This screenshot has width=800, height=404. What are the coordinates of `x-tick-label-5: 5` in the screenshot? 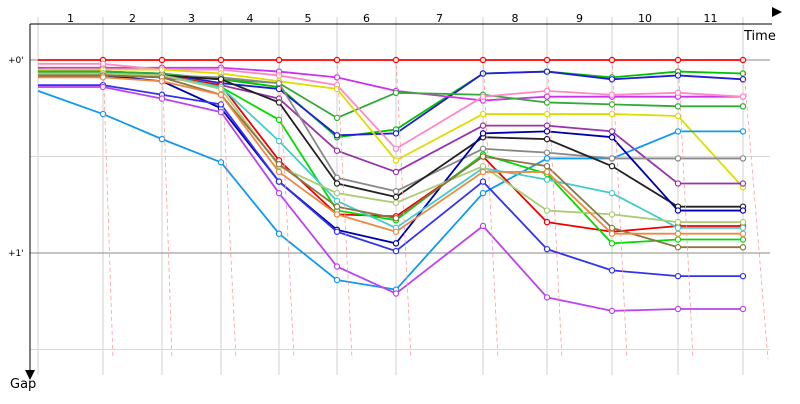 It's located at (308, 18).